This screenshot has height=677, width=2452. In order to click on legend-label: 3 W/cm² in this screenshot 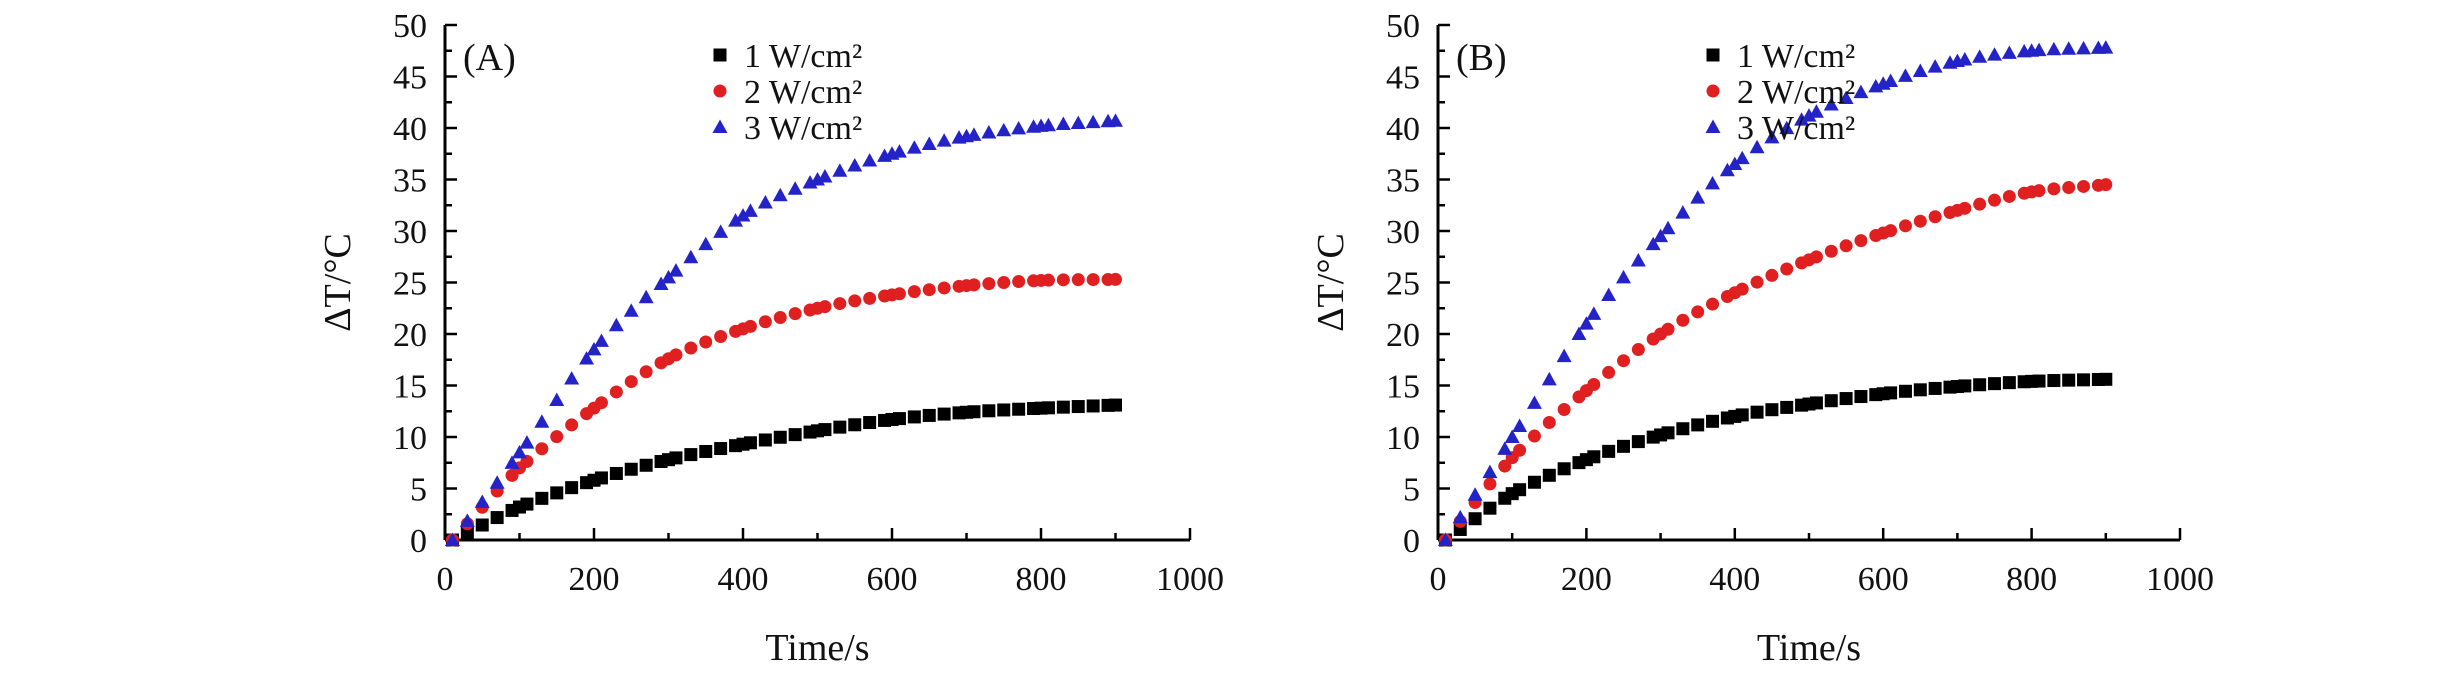, I will do `click(803, 128)`.